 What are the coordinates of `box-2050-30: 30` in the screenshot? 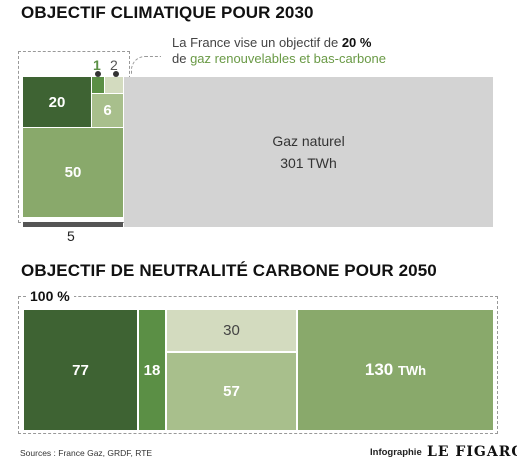 It's located at (231, 330).